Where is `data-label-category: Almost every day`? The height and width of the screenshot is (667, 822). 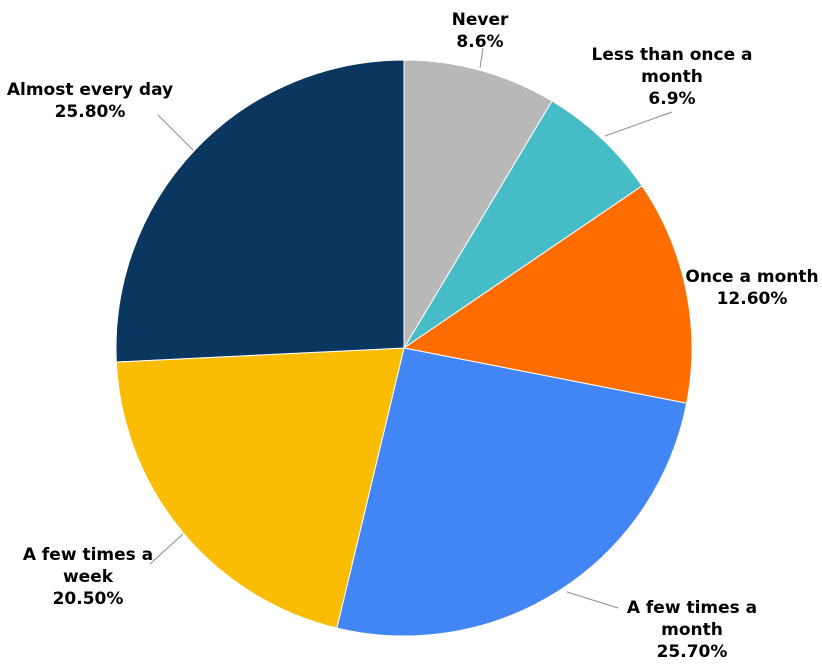 data-label-category: Almost every day is located at coordinates (90, 90).